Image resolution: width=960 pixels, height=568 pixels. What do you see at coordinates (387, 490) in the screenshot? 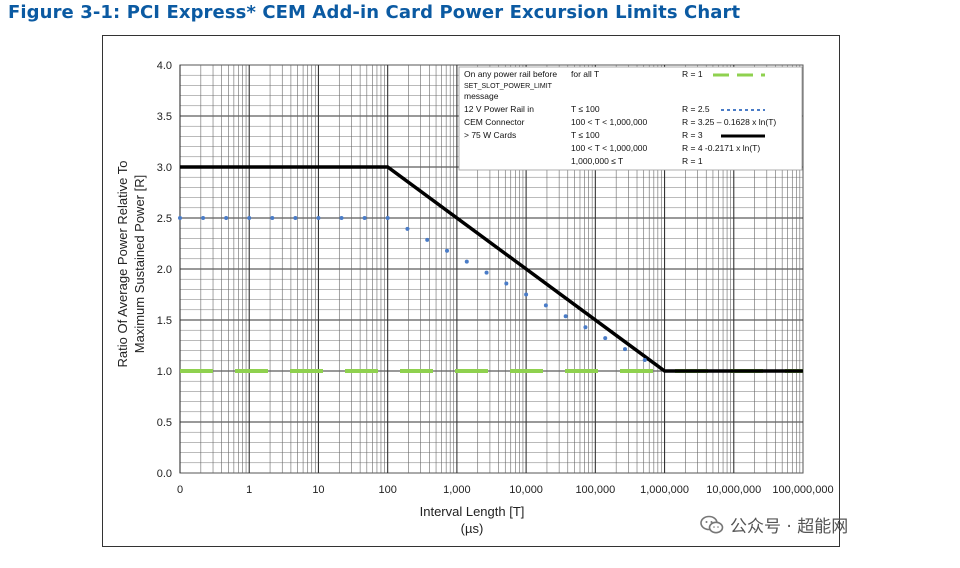
I see `x-tick-label: 100` at bounding box center [387, 490].